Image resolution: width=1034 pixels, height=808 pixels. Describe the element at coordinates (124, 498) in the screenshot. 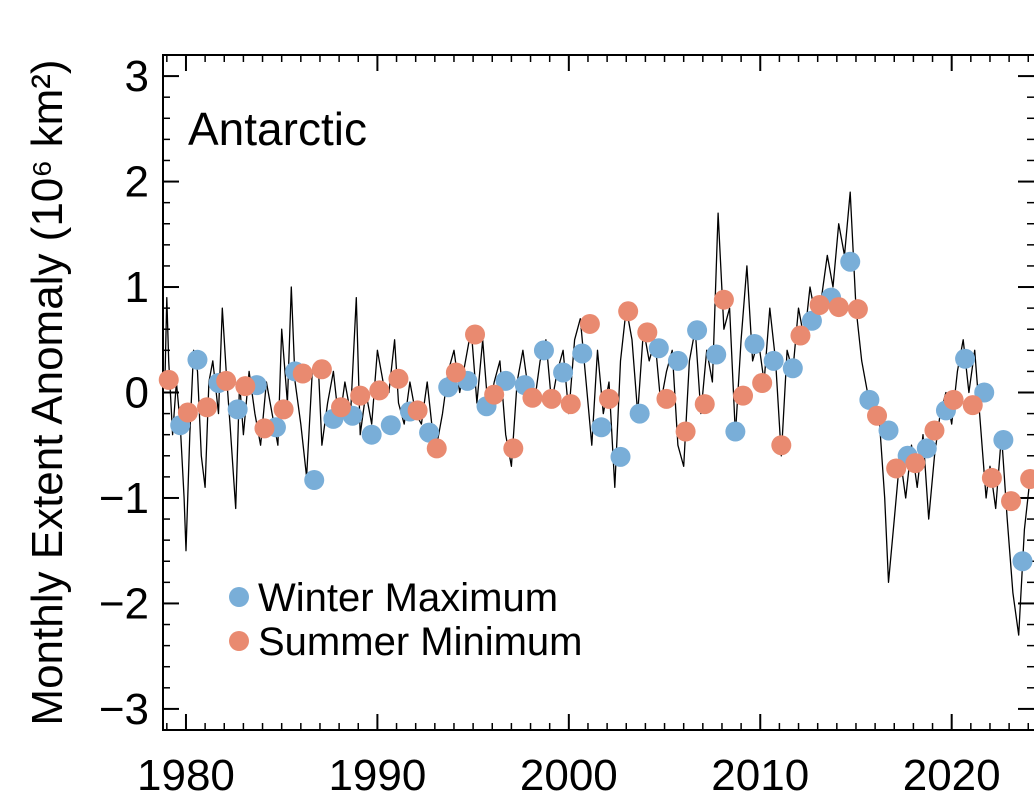

I see `y-tick-label: −1` at that location.